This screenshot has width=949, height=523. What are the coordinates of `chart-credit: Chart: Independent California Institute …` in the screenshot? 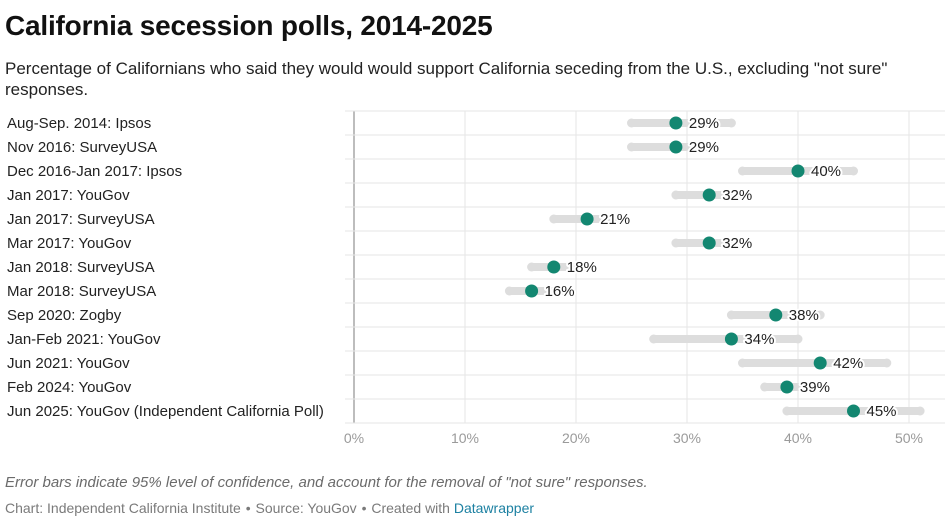 It's located at (269, 508).